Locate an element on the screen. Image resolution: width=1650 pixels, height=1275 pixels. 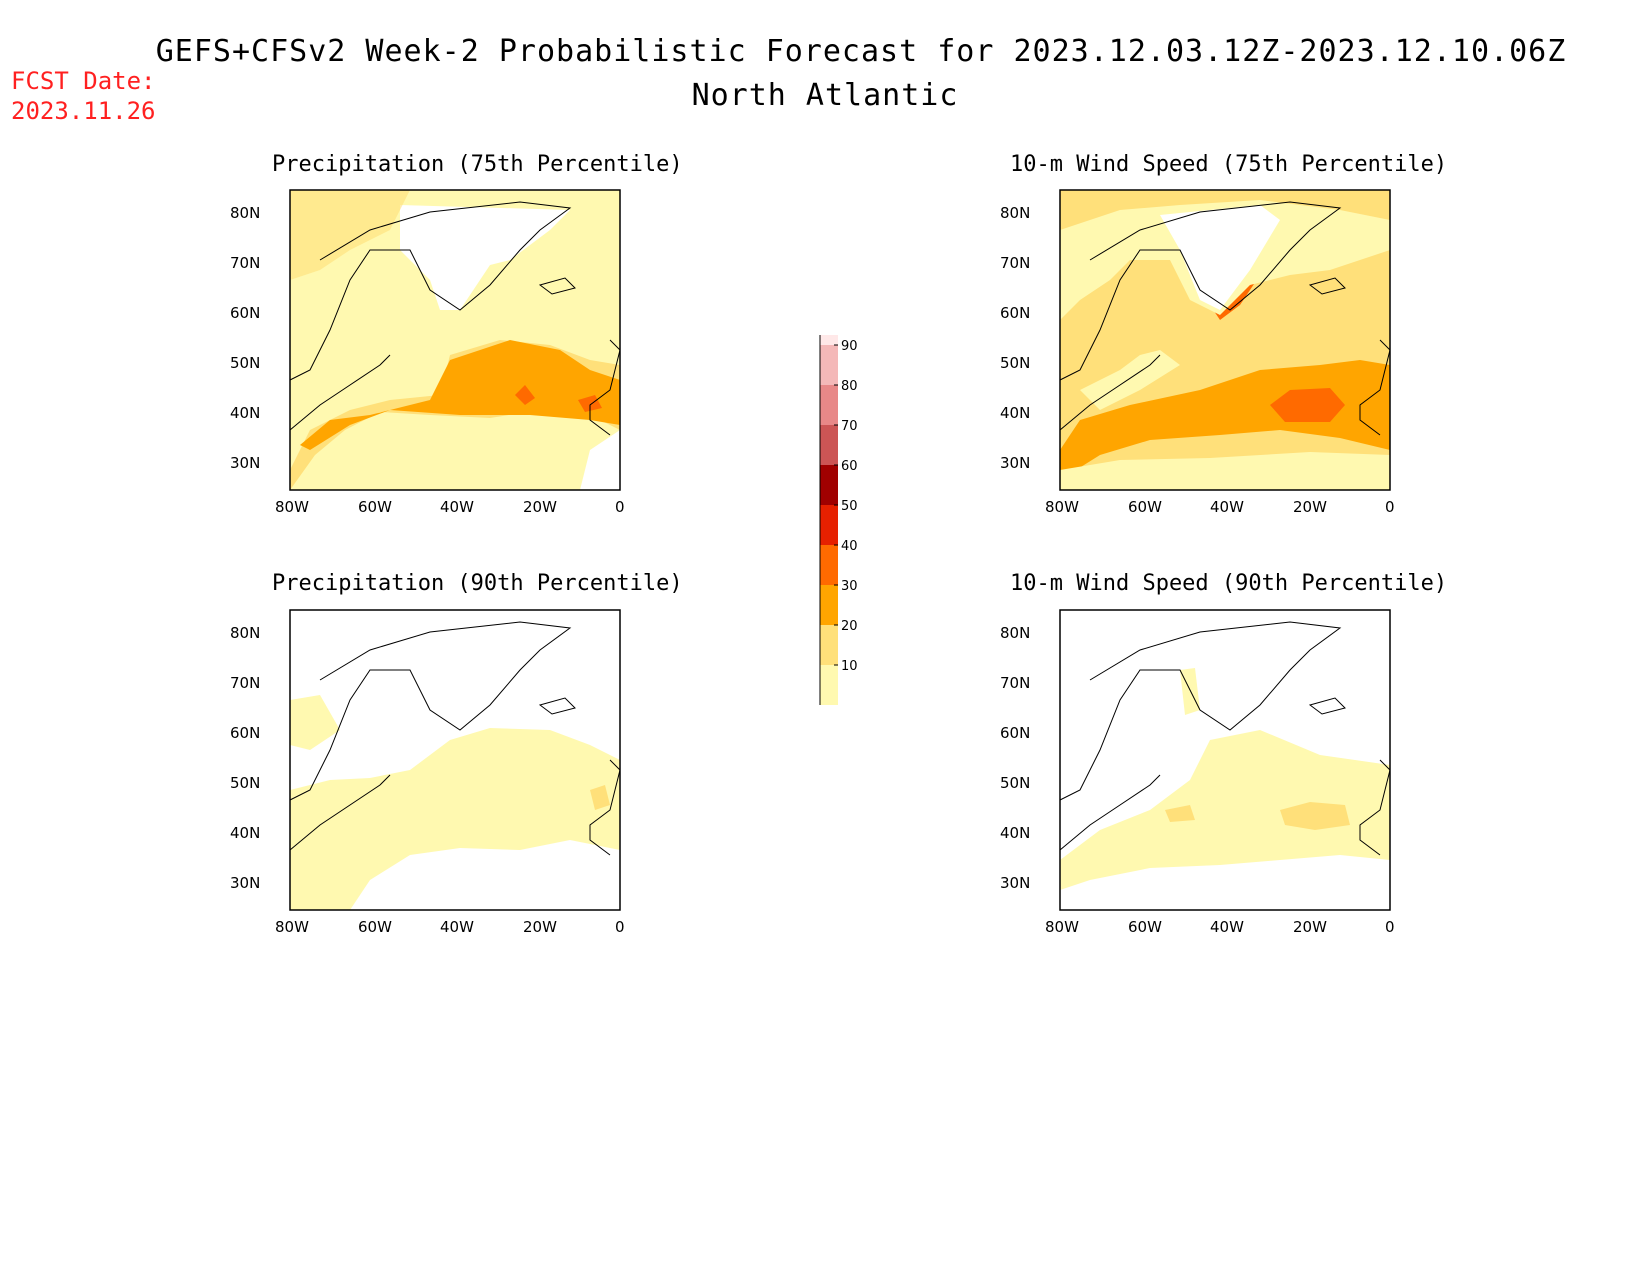
colorbar-tick-label: 40 is located at coordinates (849, 546).